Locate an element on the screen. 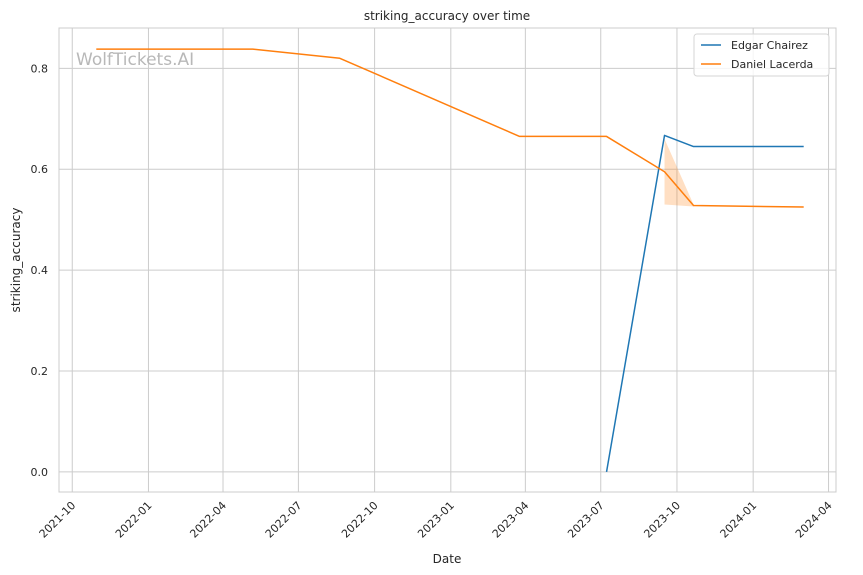 The height and width of the screenshot is (575, 863). y-tick-label: 0.6 is located at coordinates (40, 169).